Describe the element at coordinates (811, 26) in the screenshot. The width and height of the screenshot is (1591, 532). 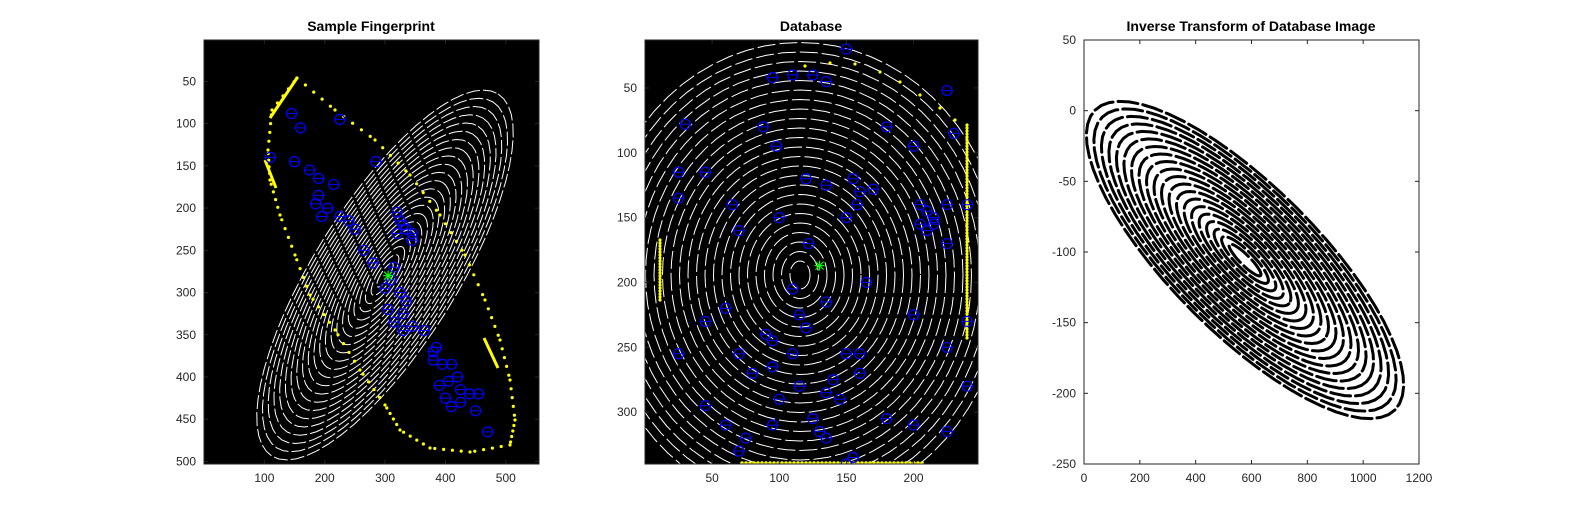
I see `panel-title: Database` at that location.